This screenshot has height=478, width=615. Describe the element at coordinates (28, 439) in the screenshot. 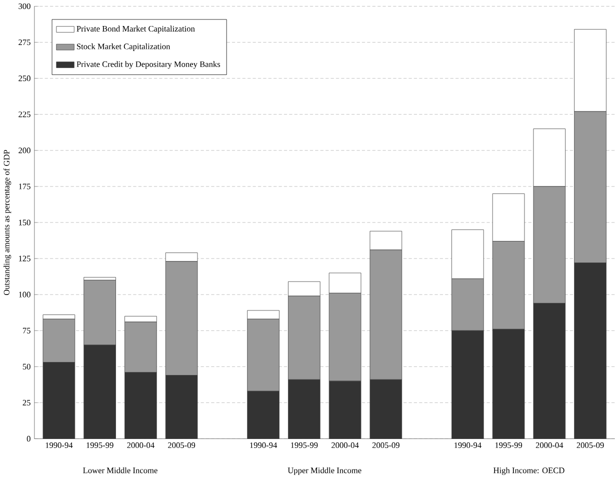

I see `y-tick-label: 0` at that location.